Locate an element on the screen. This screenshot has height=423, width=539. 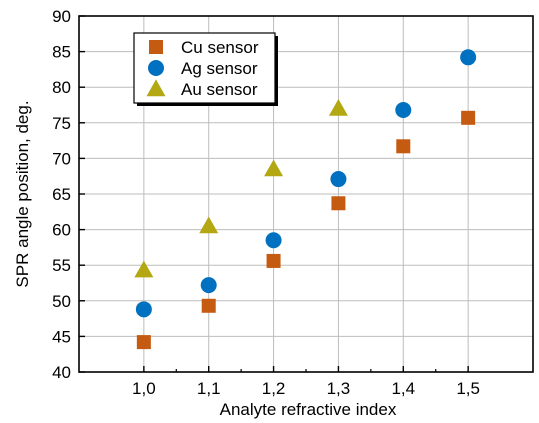
y-tick-label: 40 is located at coordinates (61, 372).